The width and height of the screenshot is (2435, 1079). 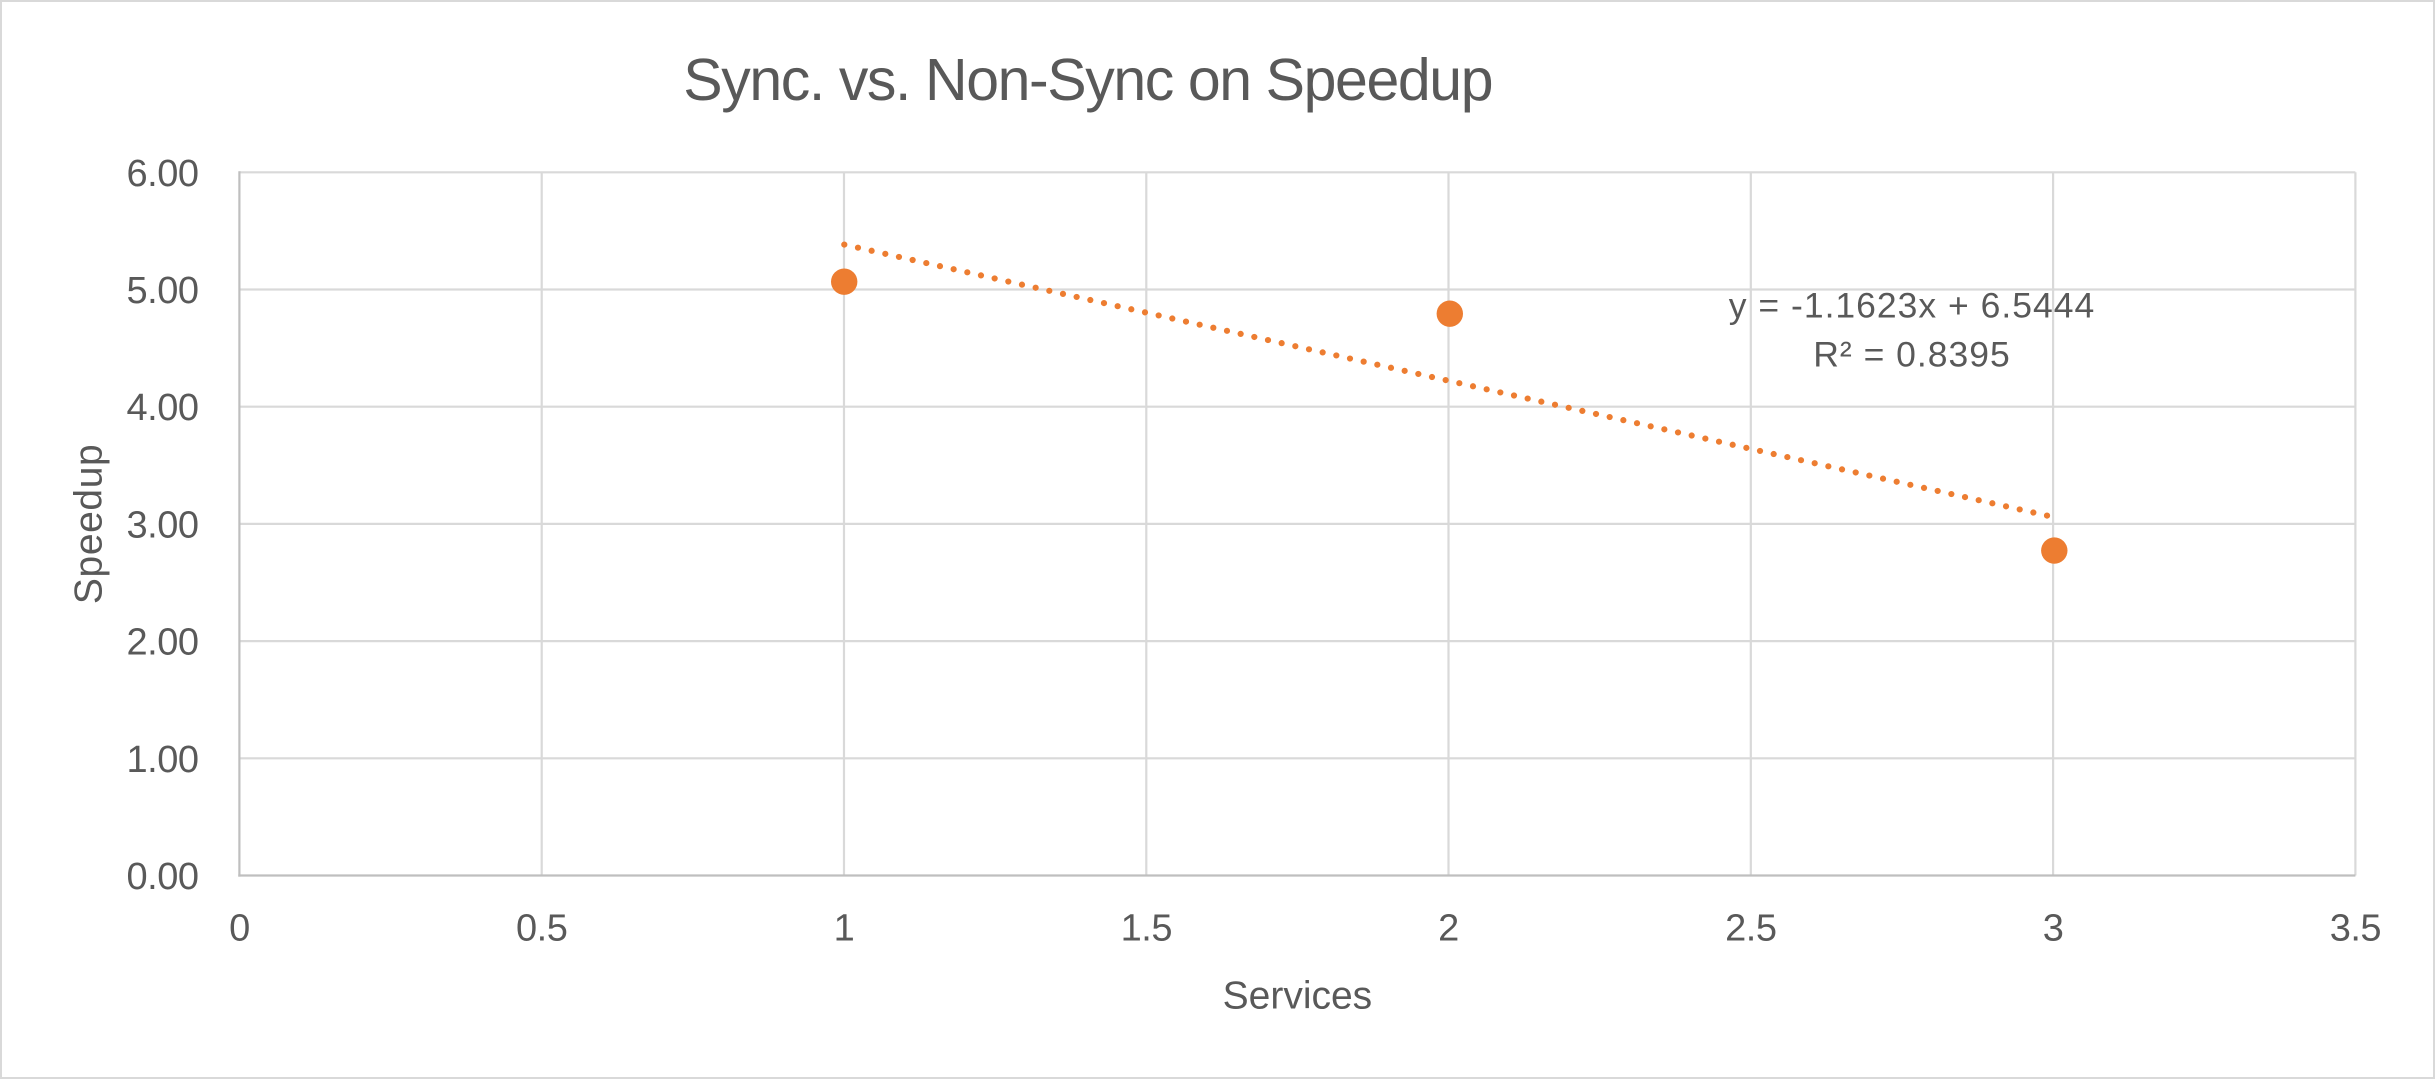 I want to click on svg-text: 4.00, so click(x=163, y=408).